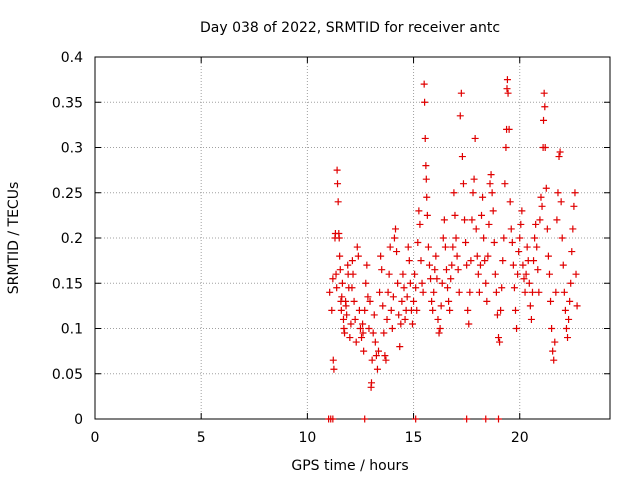 This screenshot has height=480, width=640. Describe the element at coordinates (95, 438) in the screenshot. I see `x-tick-label: 0` at that location.